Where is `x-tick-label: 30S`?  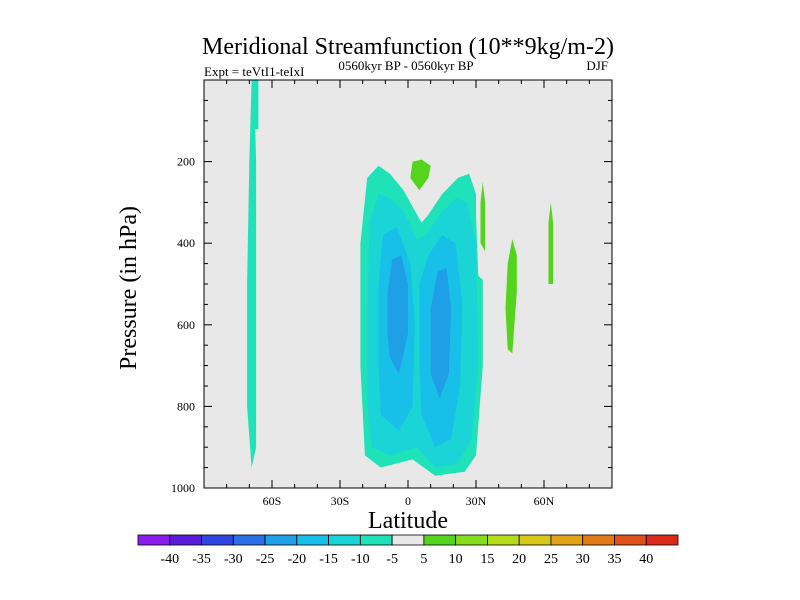 x-tick-label: 30S is located at coordinates (340, 501).